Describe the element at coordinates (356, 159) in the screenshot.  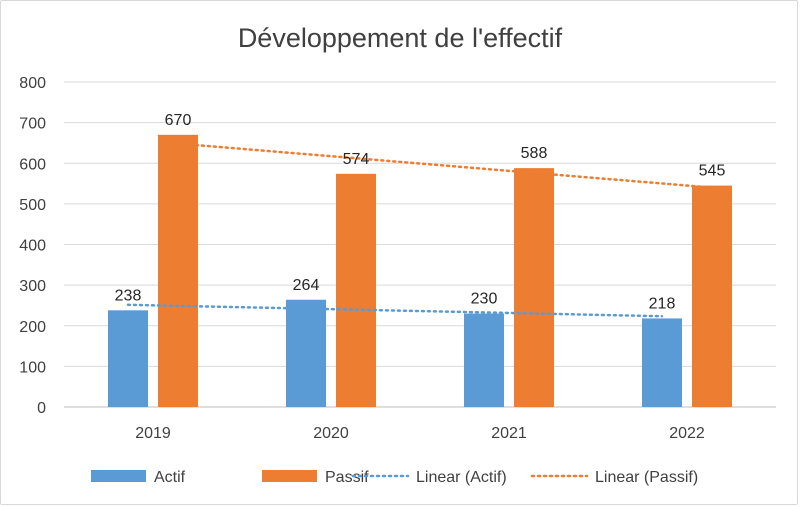
I see `data-label-passif: 574` at that location.